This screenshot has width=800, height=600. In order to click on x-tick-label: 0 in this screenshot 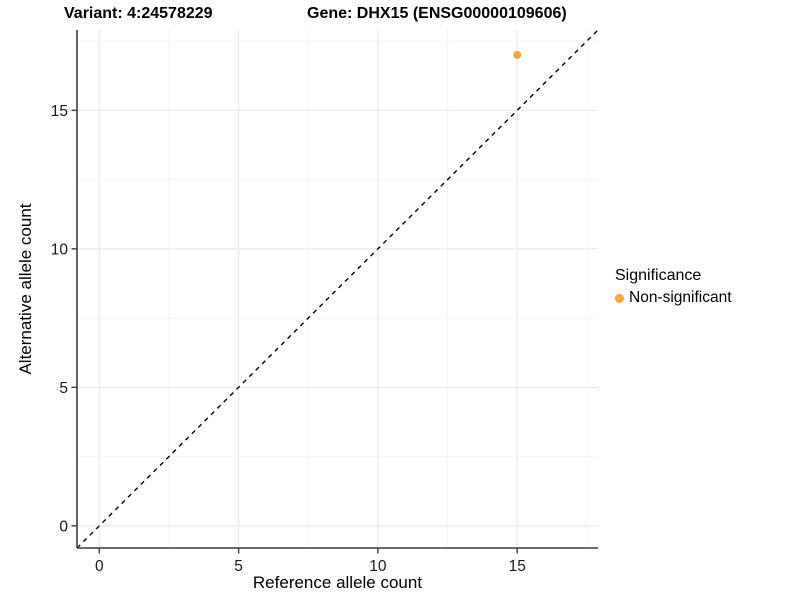, I will do `click(99, 566)`.